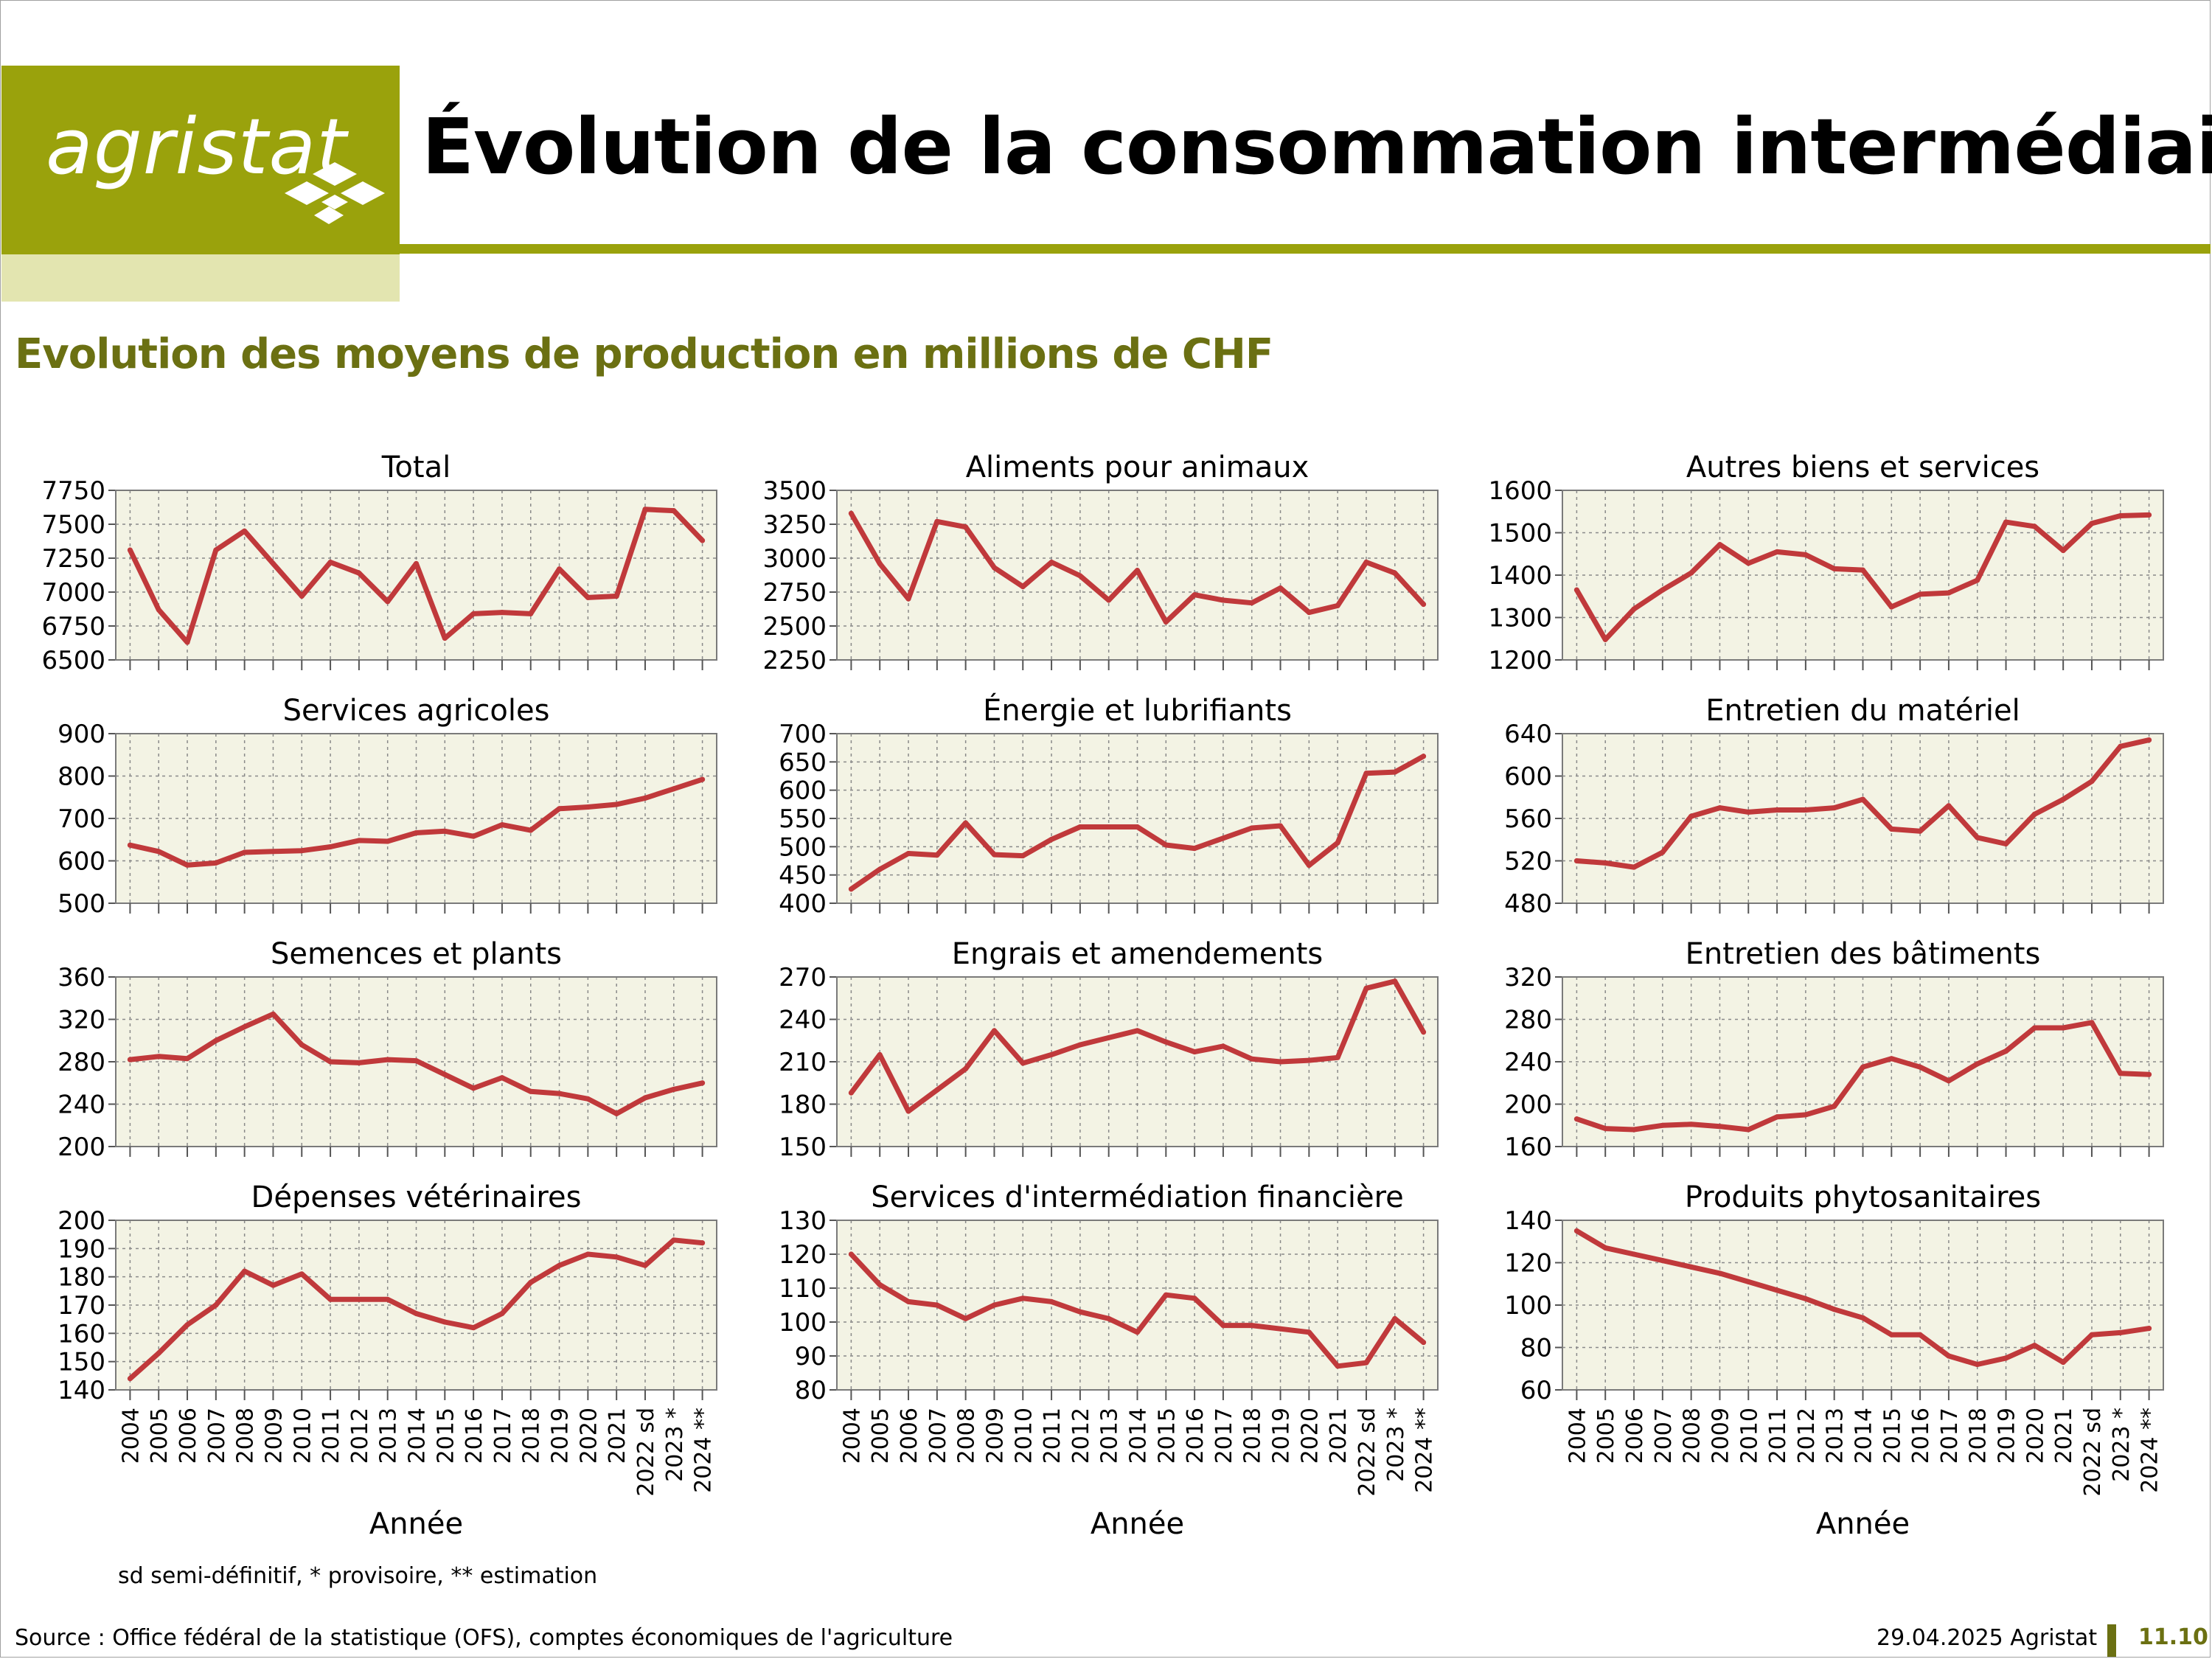 This screenshot has height=1659, width=2212. I want to click on y-tick-label: 700, so click(803, 734).